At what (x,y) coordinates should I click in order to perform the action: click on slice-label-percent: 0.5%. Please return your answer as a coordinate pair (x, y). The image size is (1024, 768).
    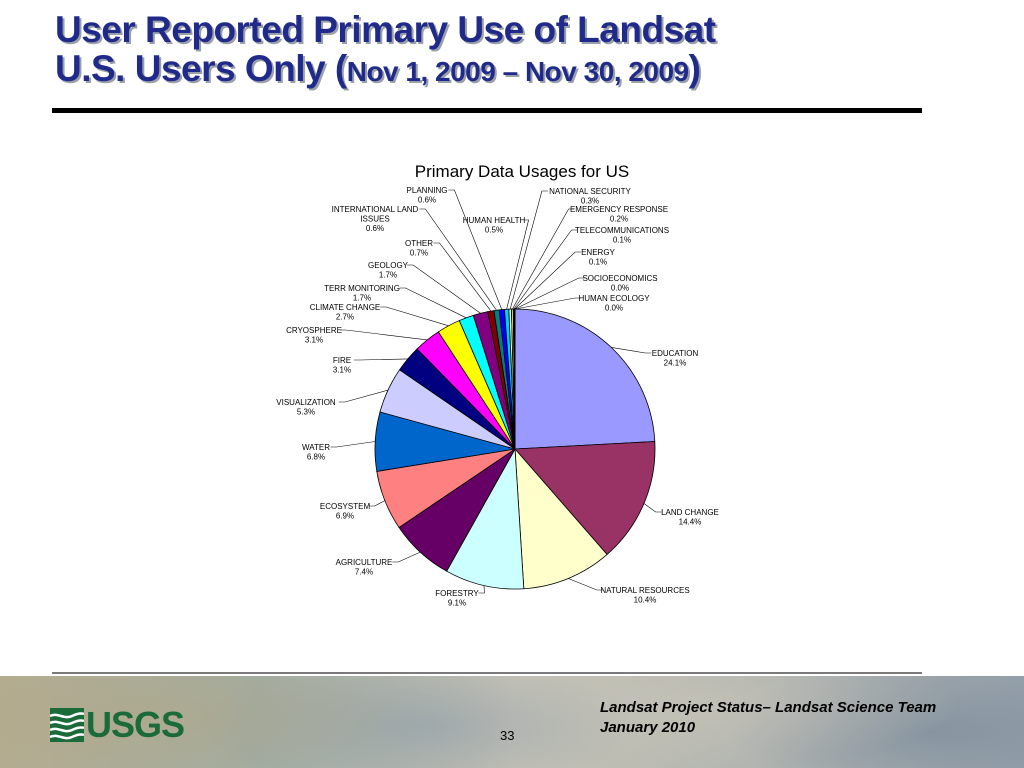
    Looking at the image, I should click on (494, 230).